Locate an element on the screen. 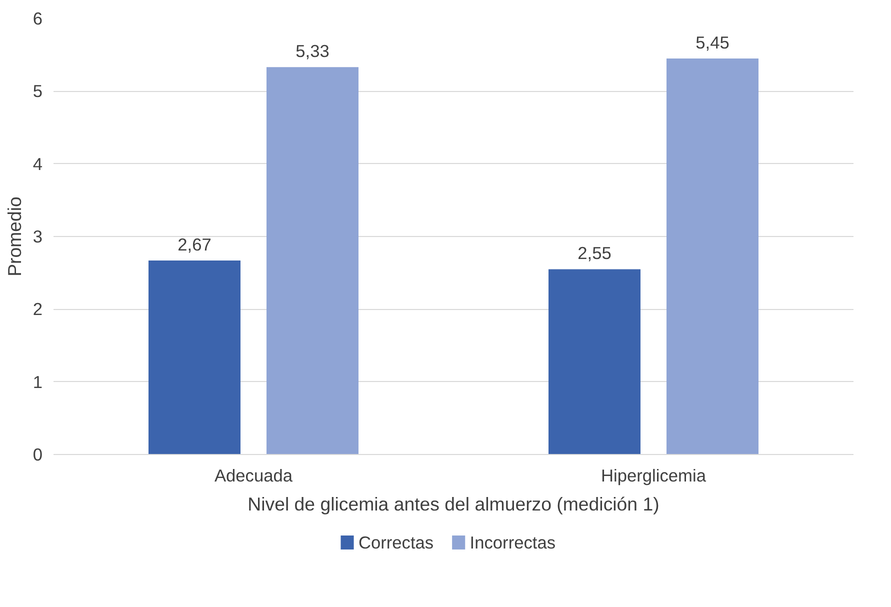  y-tick-label: 4 is located at coordinates (37, 164).